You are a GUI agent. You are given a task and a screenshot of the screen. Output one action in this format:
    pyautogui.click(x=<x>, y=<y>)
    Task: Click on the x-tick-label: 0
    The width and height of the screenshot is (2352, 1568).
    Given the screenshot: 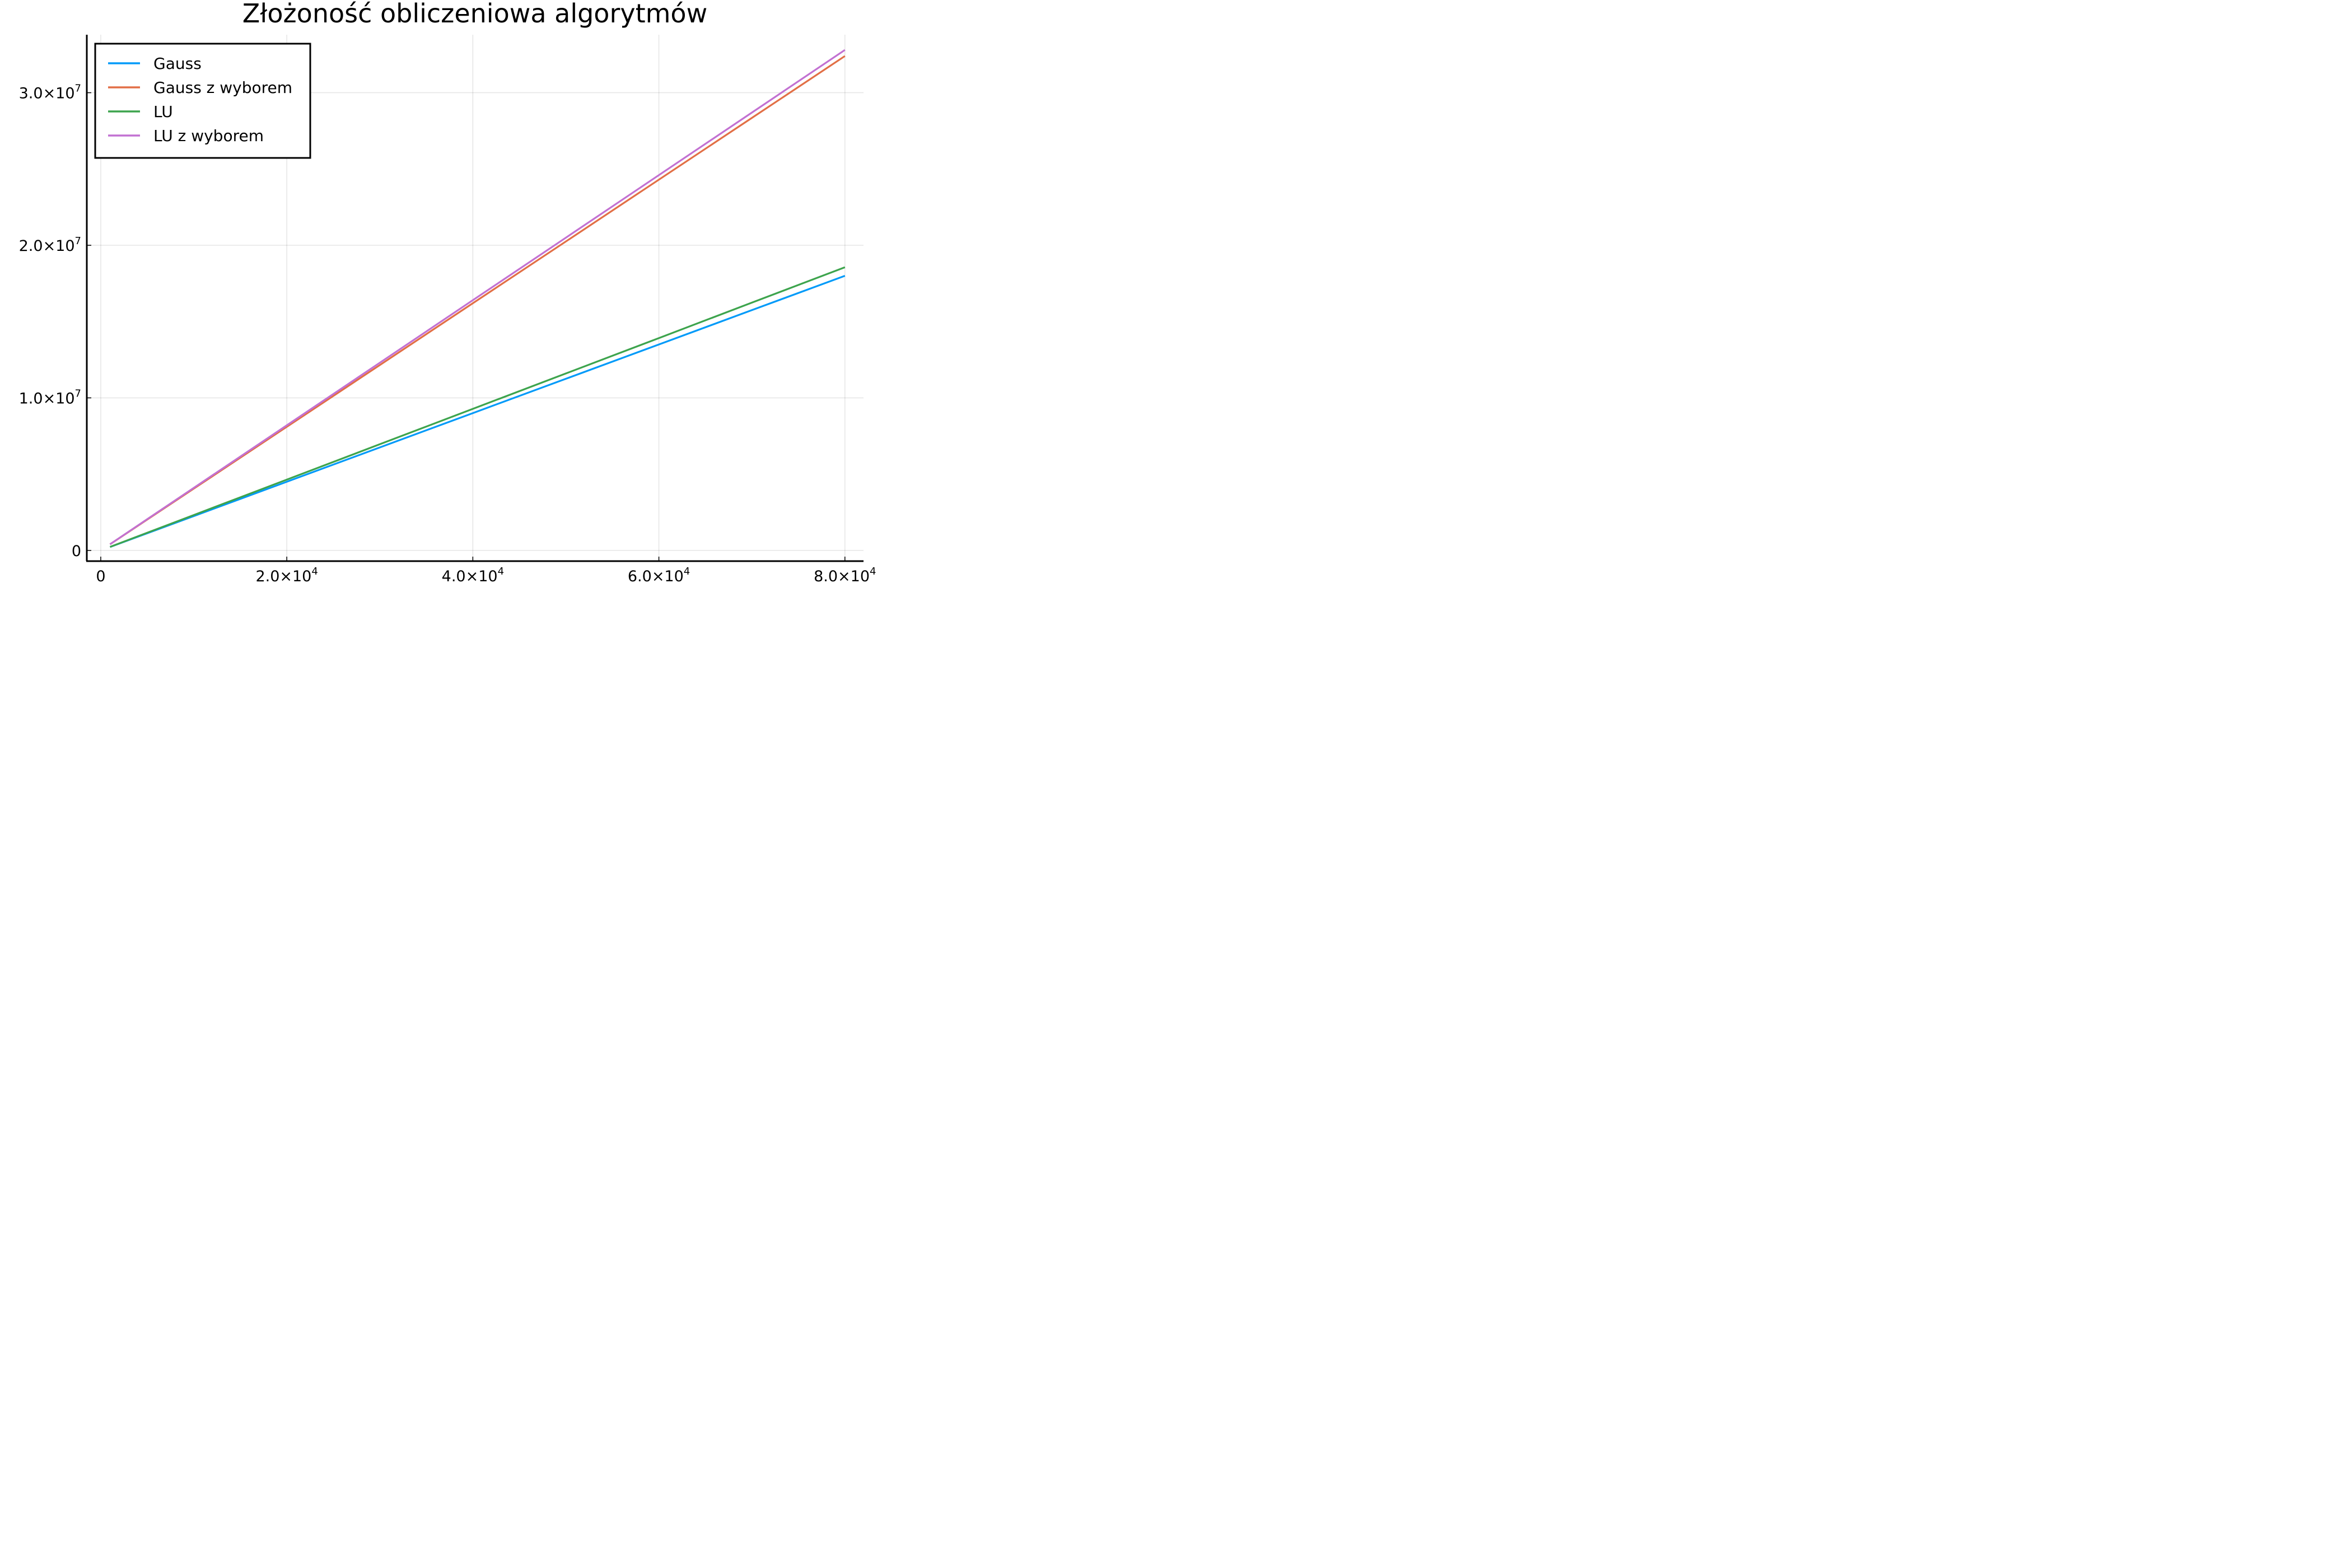 What is the action you would take?
    pyautogui.click(x=101, y=577)
    